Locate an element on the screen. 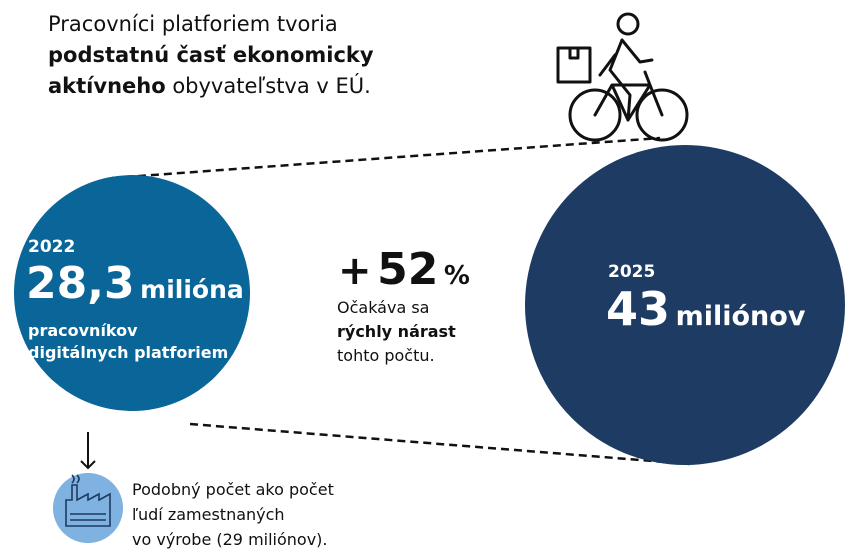 The height and width of the screenshot is (552, 845). headline-text: obyvateľstva v EÚ. is located at coordinates (271, 86).